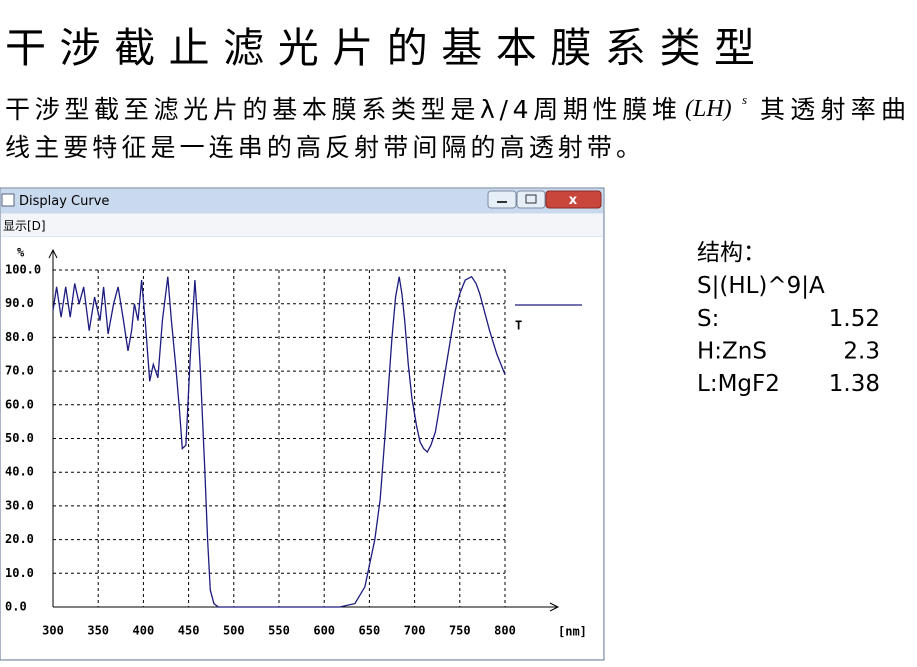 This screenshot has height=667, width=917. I want to click on body-text: 干涉型截至滤光片的基本膜系类型是λ/4周期性膜堆, so click(341, 109).